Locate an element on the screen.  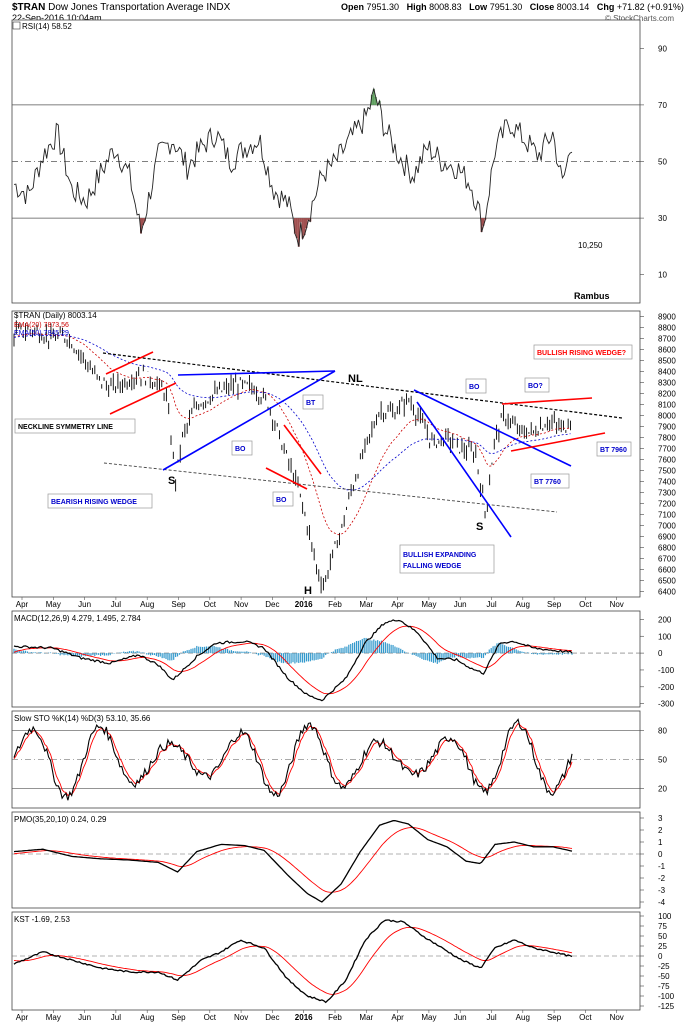
author-label: Rambus is located at coordinates (592, 296).